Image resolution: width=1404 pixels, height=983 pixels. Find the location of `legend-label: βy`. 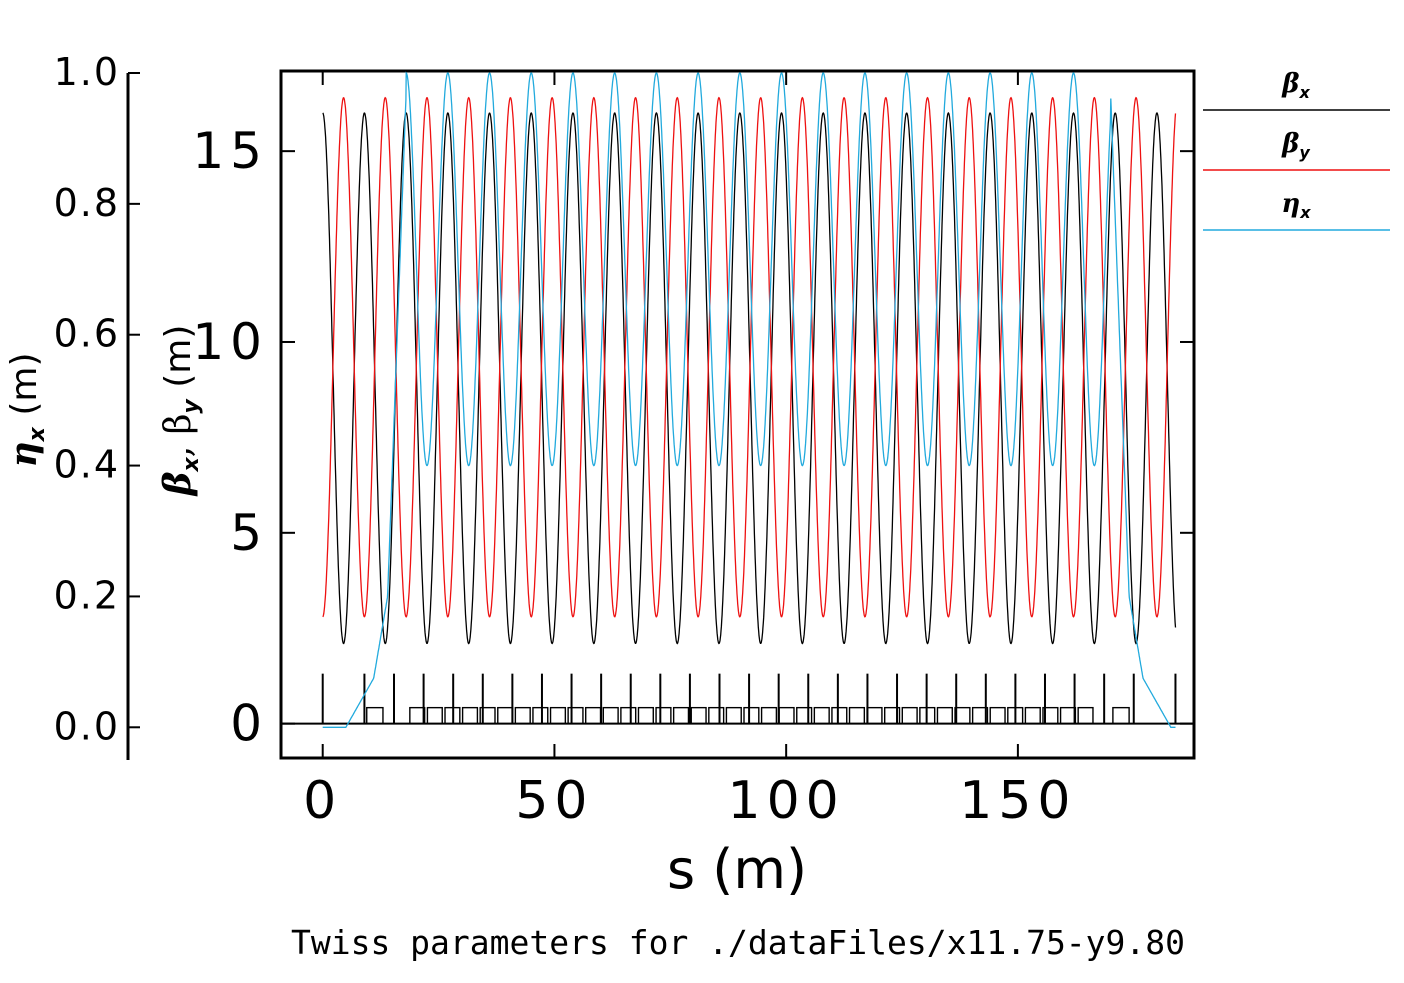

legend-label: βy is located at coordinates (1295, 145).